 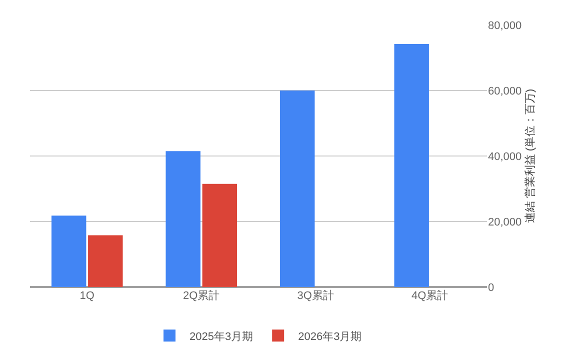 What do you see at coordinates (87, 296) in the screenshot?
I see `x-tick-label: 1Q` at bounding box center [87, 296].